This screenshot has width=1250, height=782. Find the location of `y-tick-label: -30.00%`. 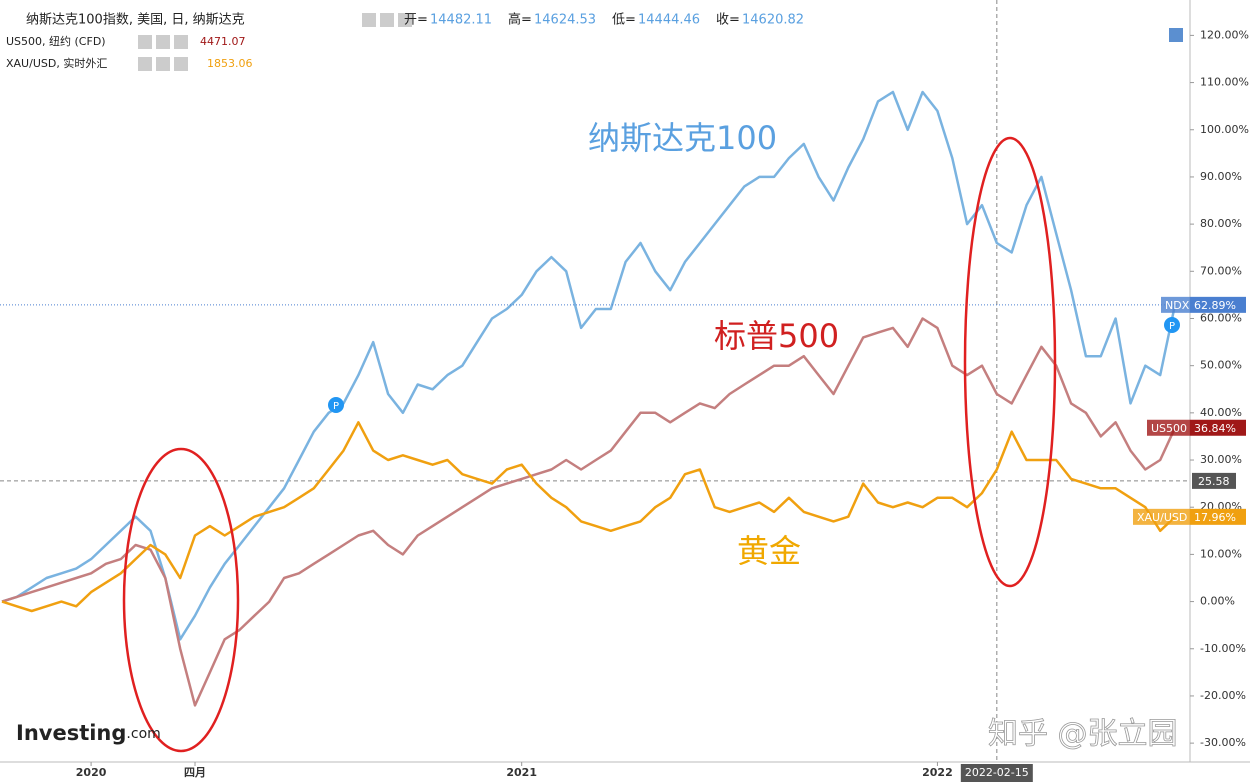

y-tick-label: -30.00% is located at coordinates (1223, 742).